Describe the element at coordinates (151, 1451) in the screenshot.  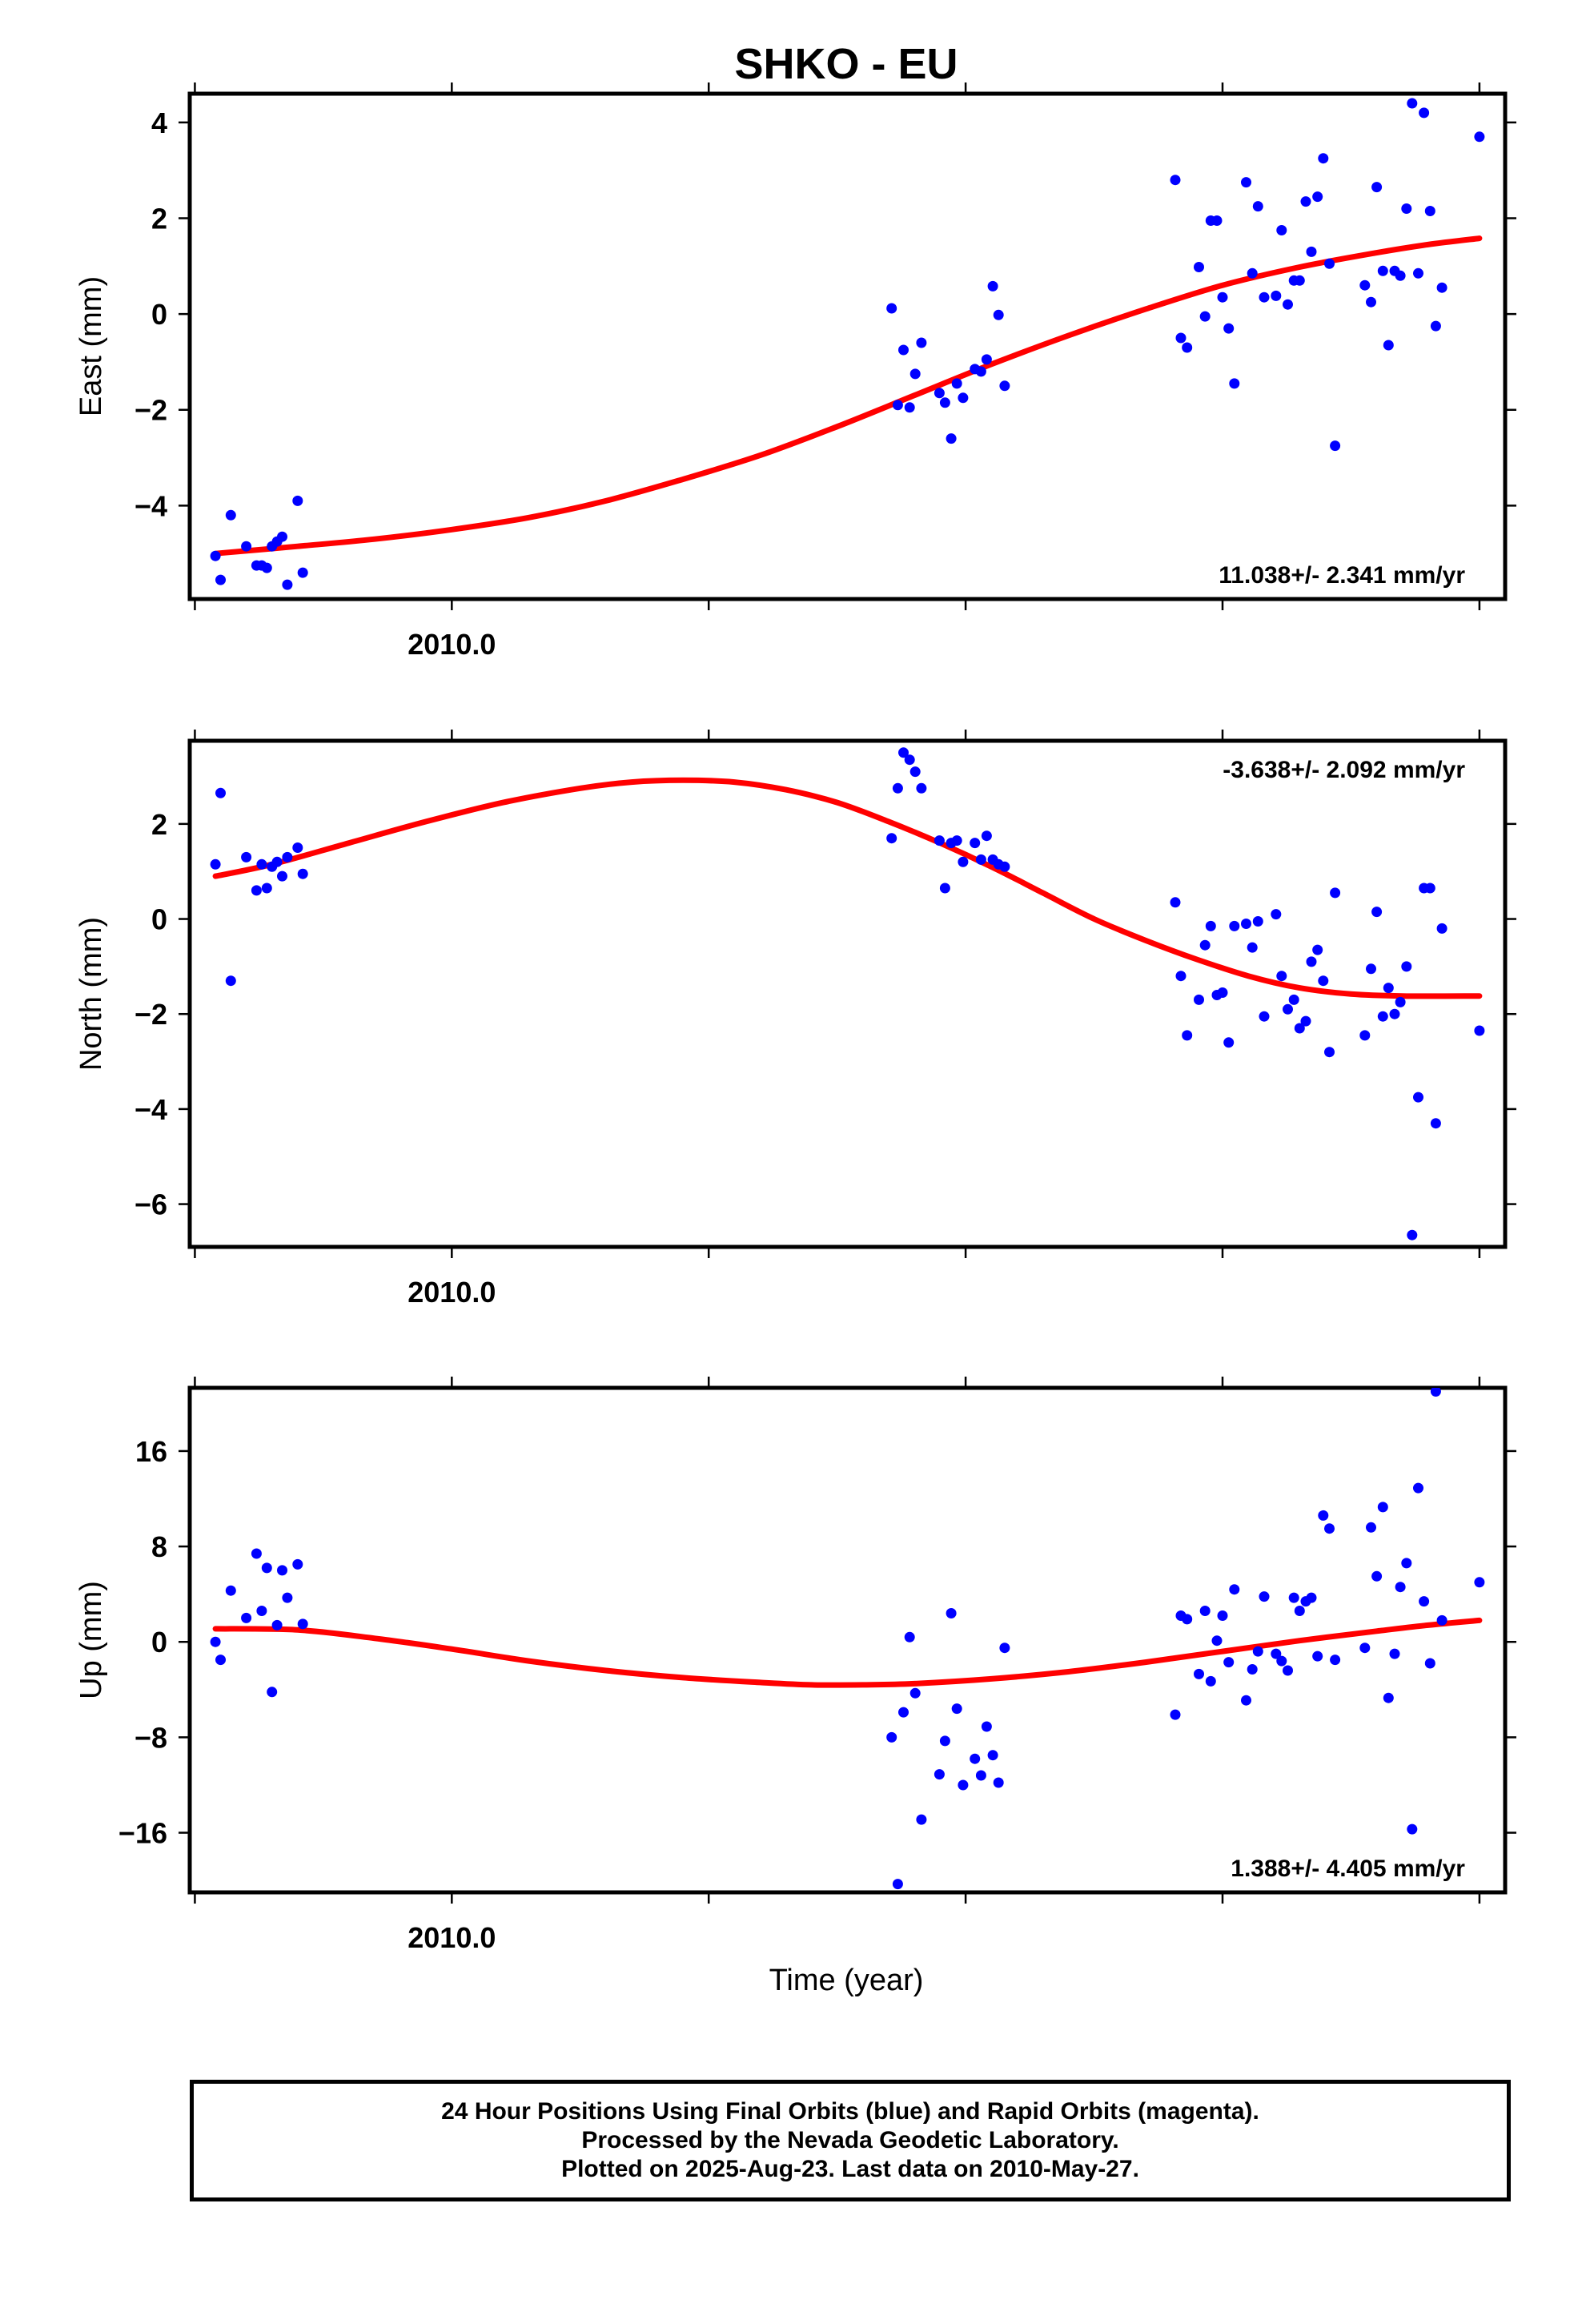
I see `y-tick-label: 16` at that location.